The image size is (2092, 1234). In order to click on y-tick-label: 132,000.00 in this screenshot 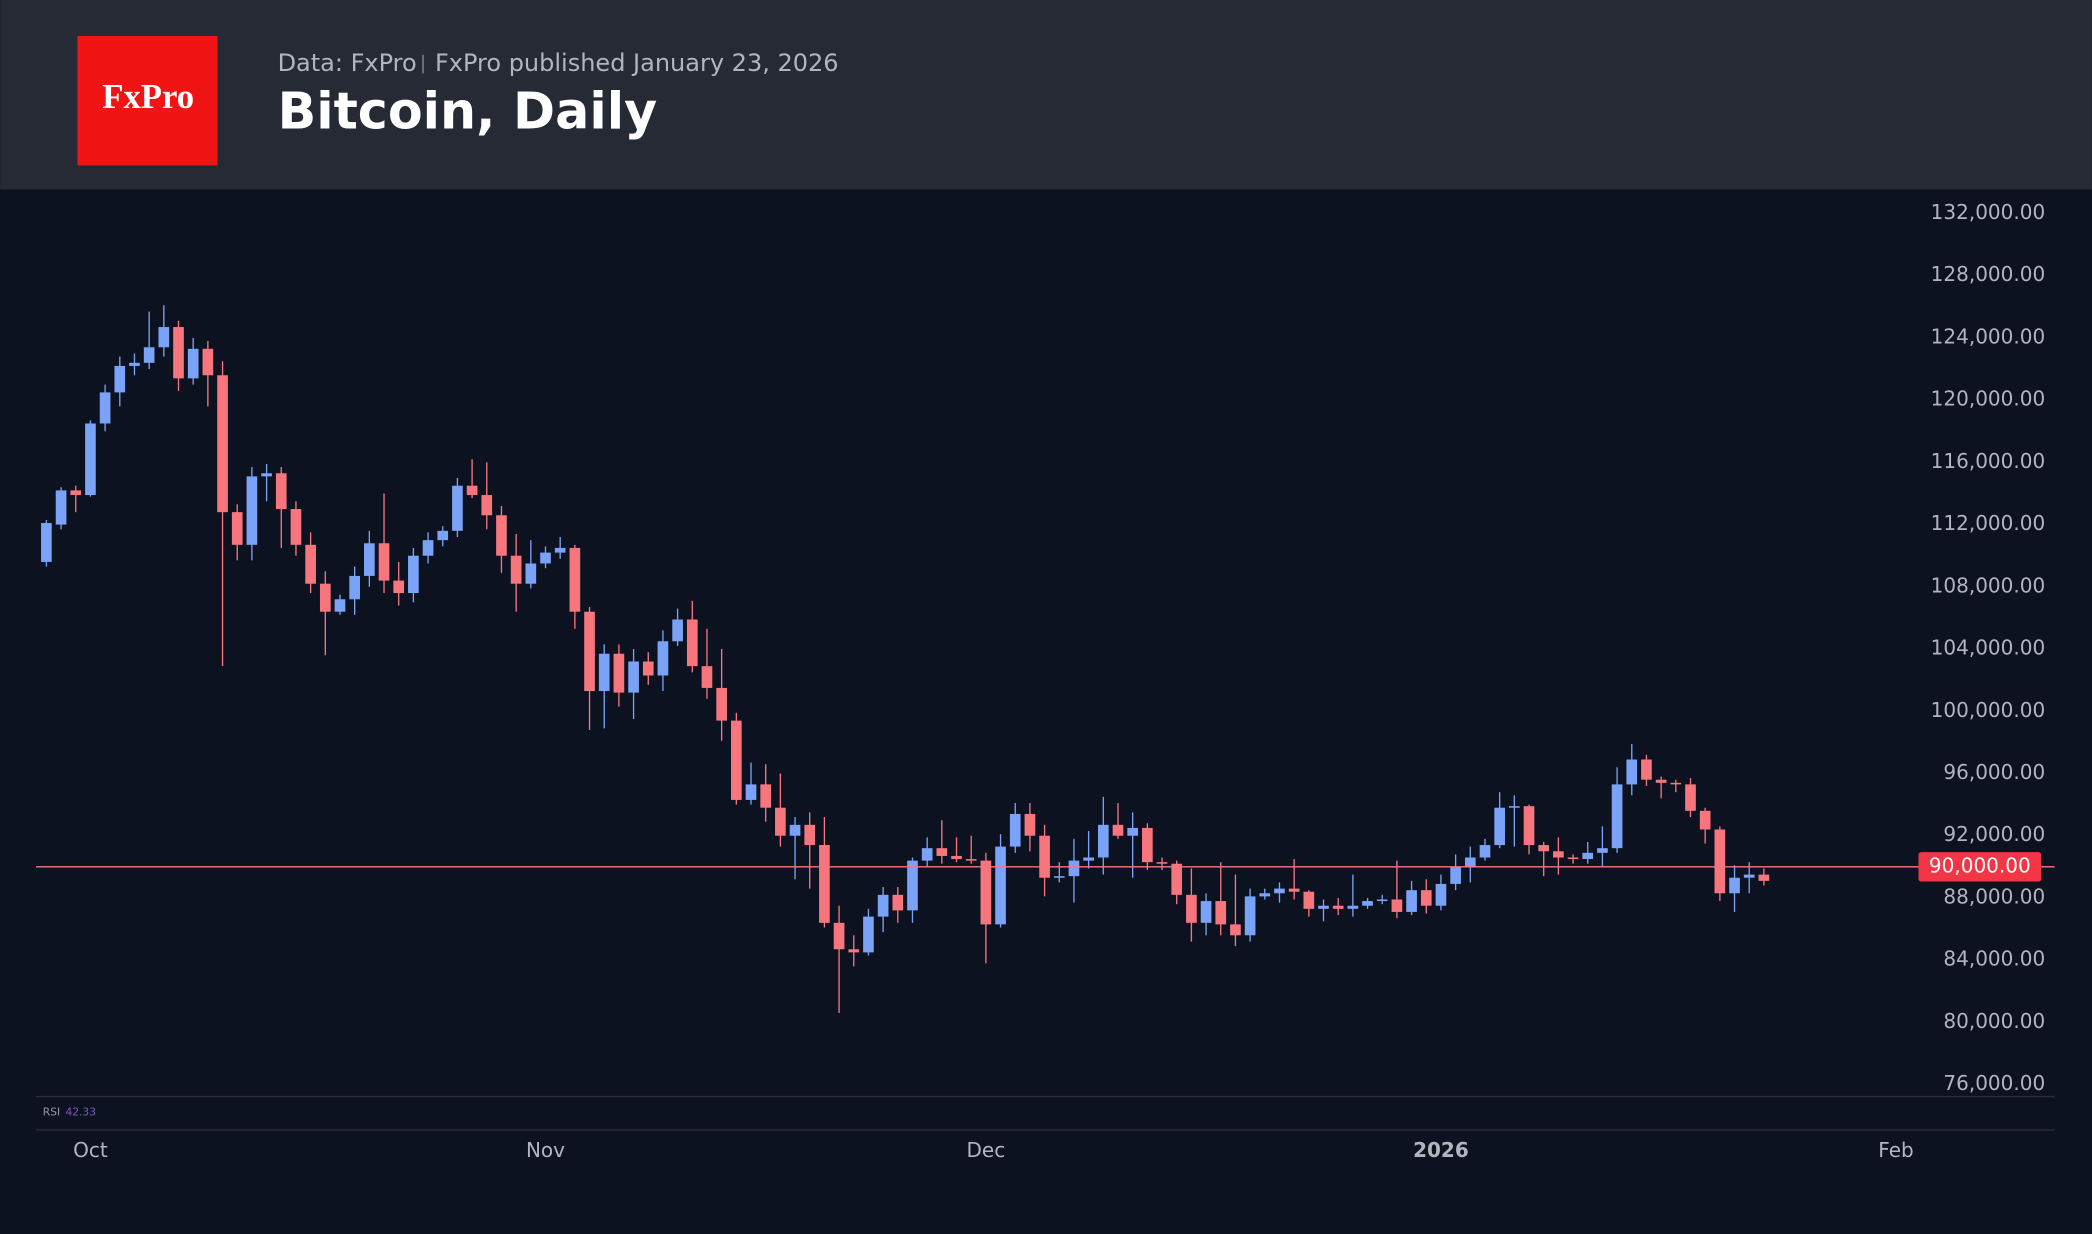, I will do `click(1988, 212)`.